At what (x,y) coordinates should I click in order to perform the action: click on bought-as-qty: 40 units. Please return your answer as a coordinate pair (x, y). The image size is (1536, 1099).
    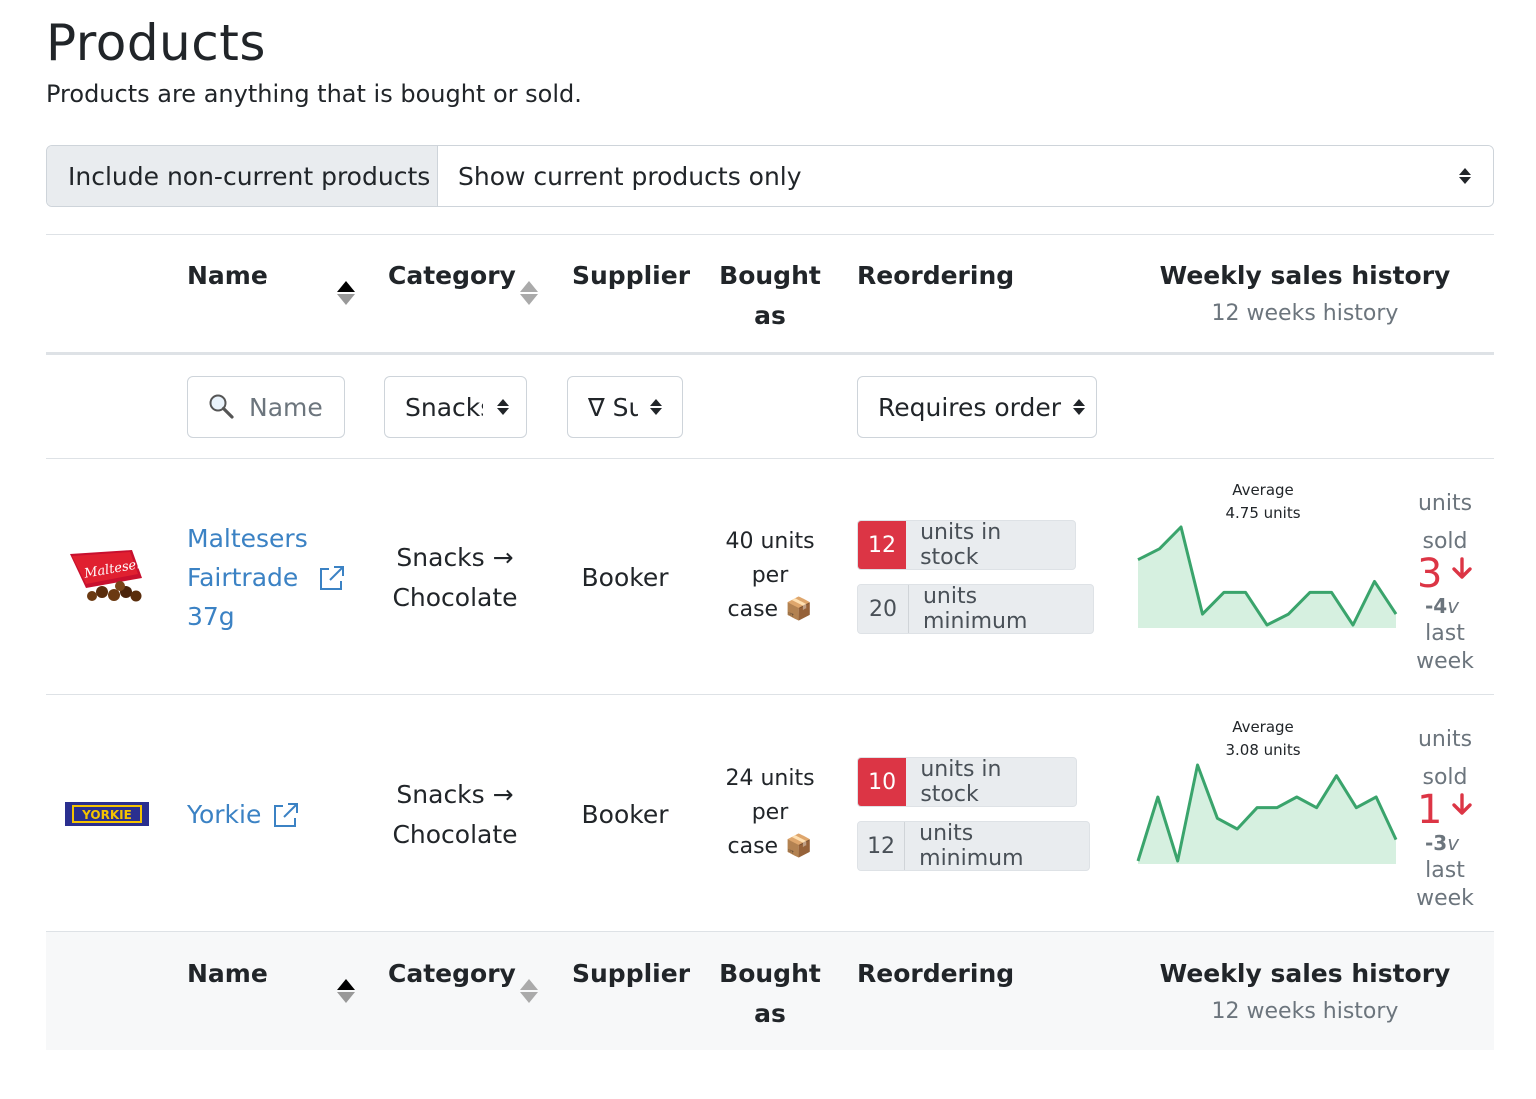
    Looking at the image, I should click on (770, 541).